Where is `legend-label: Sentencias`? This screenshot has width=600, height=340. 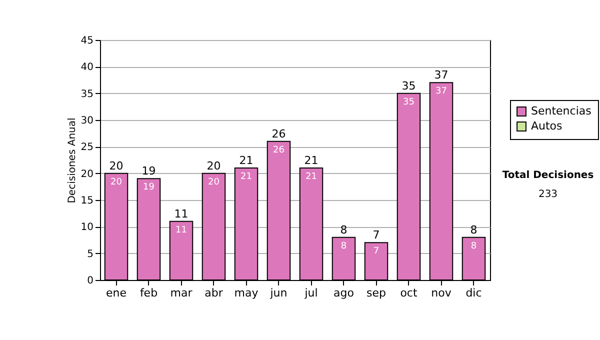 legend-label: Sentencias is located at coordinates (561, 111).